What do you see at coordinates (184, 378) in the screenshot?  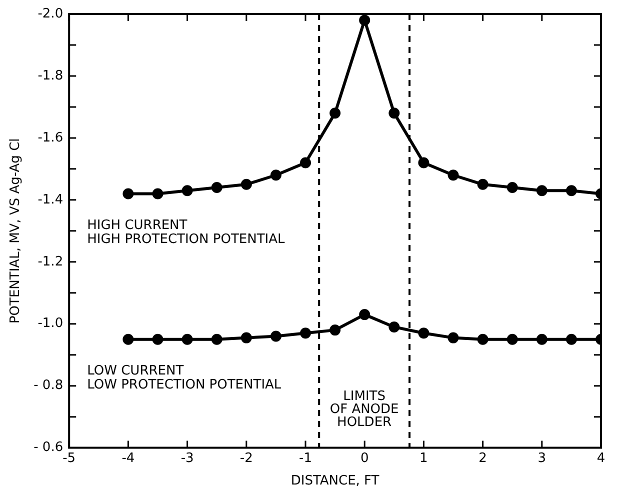 I see `series-label: LOW CURRENT LOW PROTECTION POTENTIAL` at bounding box center [184, 378].